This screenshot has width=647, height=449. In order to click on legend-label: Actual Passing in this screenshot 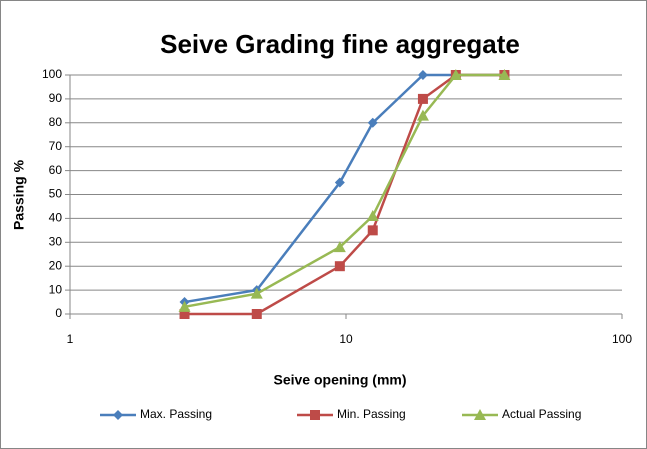, I will do `click(541, 414)`.